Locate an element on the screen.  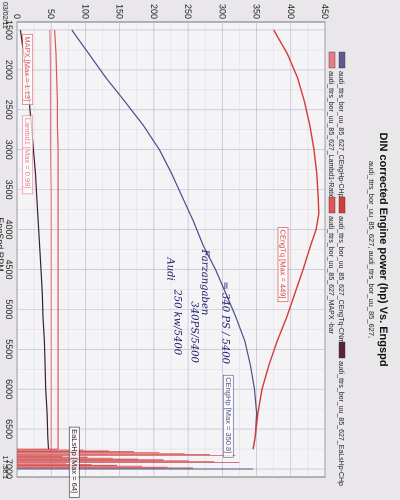
x-tick-label: 2000 is located at coordinates (9, 70).